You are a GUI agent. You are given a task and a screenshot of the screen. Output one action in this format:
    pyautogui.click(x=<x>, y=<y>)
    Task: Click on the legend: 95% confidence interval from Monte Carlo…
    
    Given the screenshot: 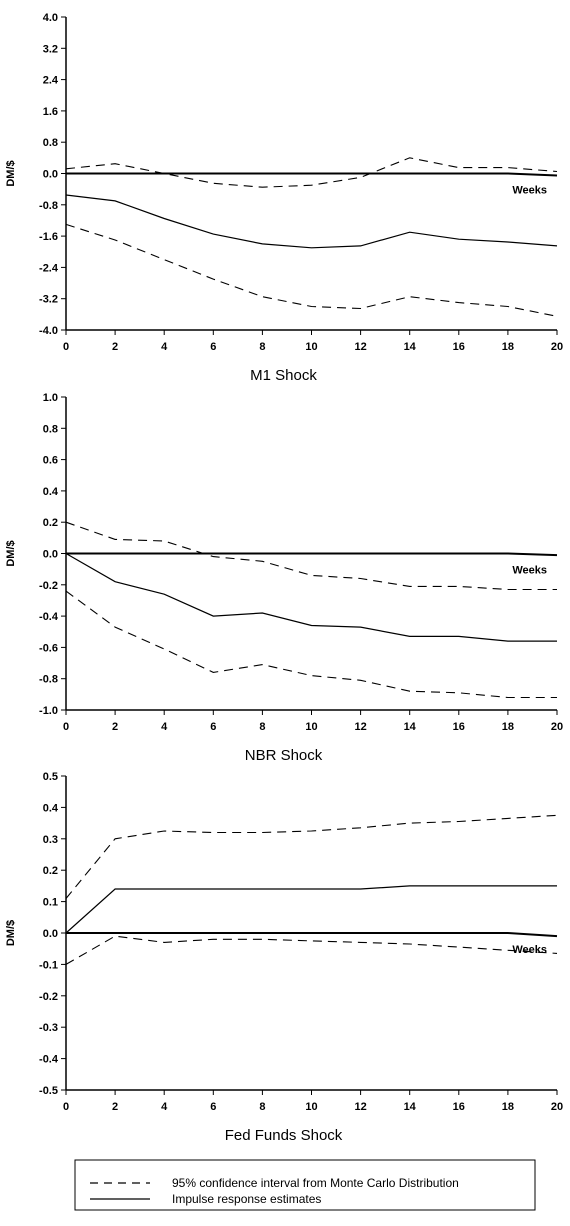 What is the action you would take?
    pyautogui.click(x=305, y=1185)
    